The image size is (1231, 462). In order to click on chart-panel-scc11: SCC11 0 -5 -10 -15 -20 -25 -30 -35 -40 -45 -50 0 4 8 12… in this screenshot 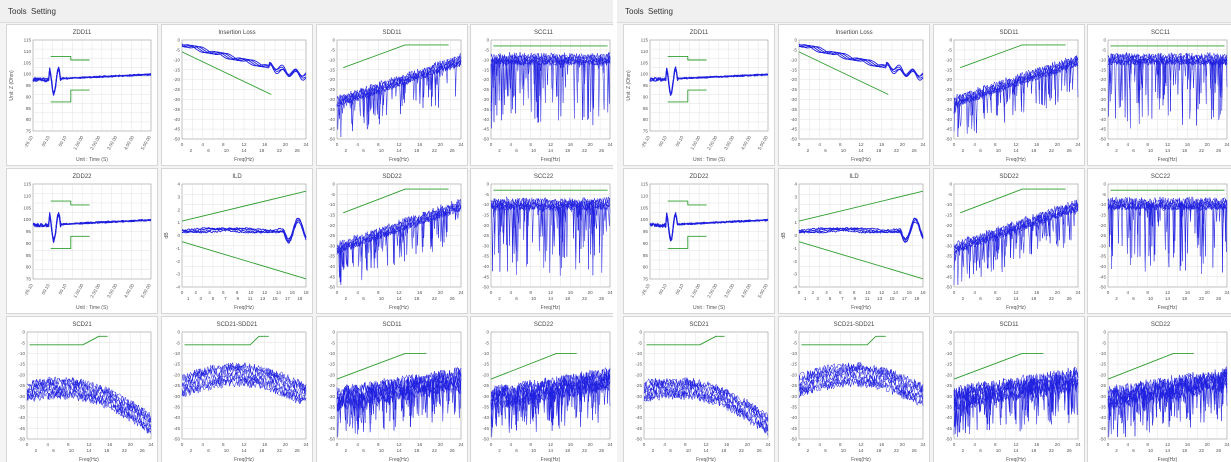, I will do `click(1159, 95)`.